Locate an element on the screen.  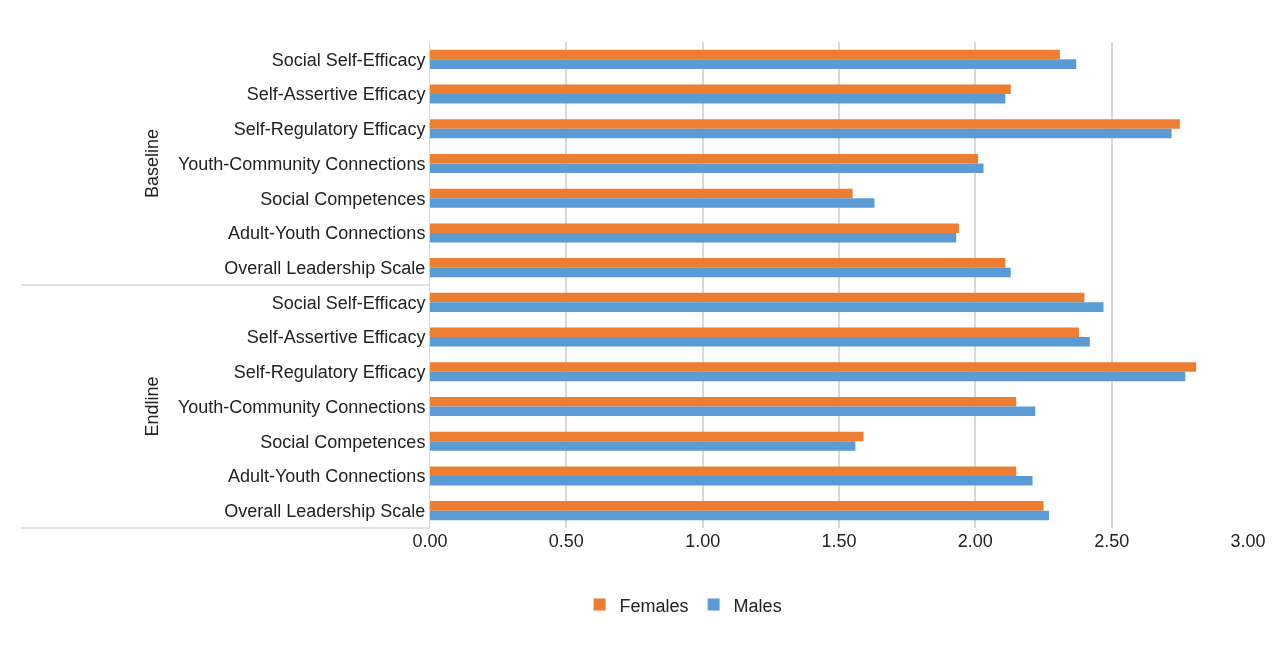
x-tick-label: 0.00 is located at coordinates (430, 541).